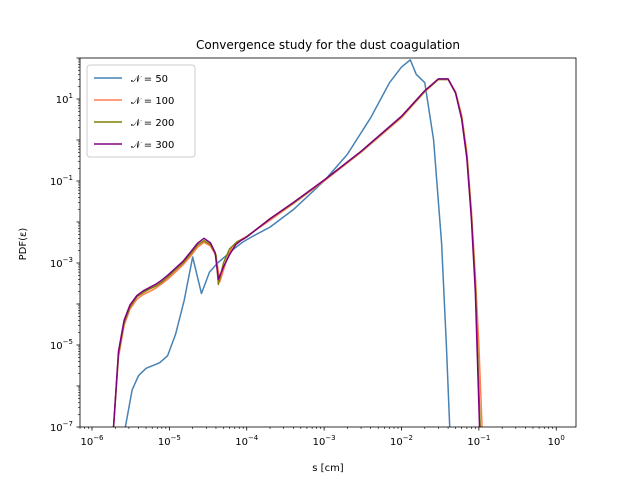 The width and height of the screenshot is (640, 480). I want to click on x-tick-label: 10⁻¹, so click(478, 441).